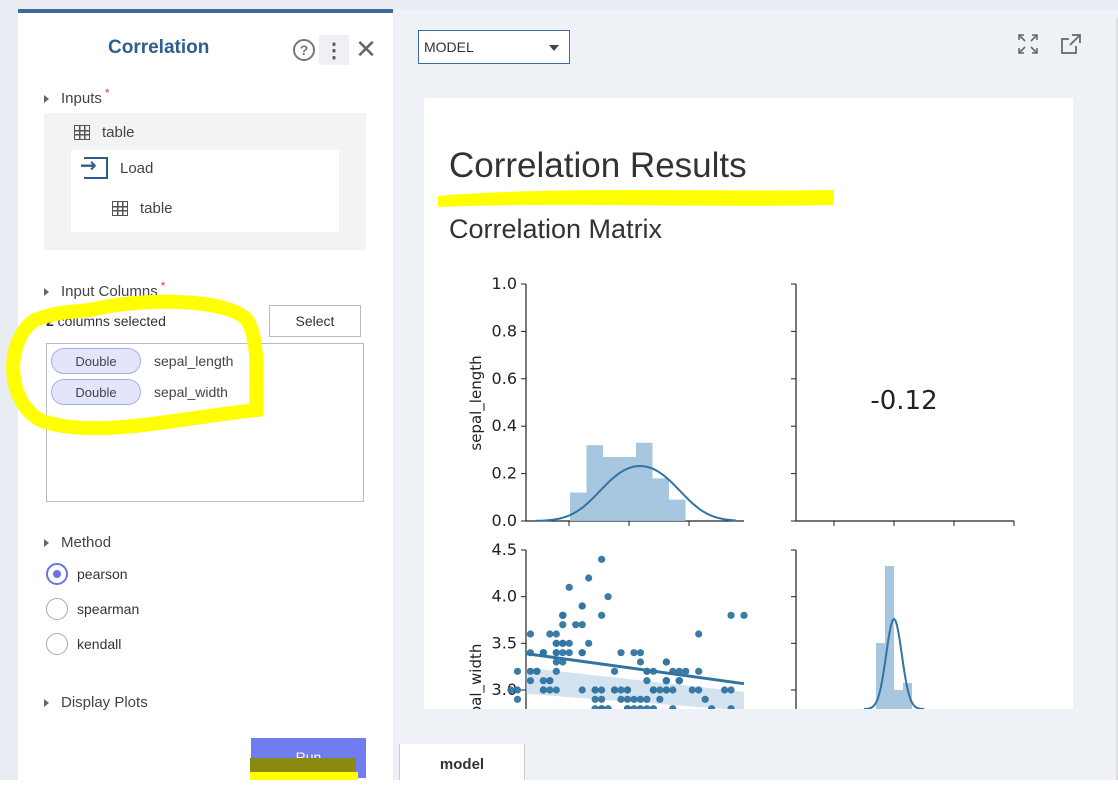 This screenshot has width=1118, height=789. What do you see at coordinates (142, 361) in the screenshot?
I see `column-item: Double sepal_length` at bounding box center [142, 361].